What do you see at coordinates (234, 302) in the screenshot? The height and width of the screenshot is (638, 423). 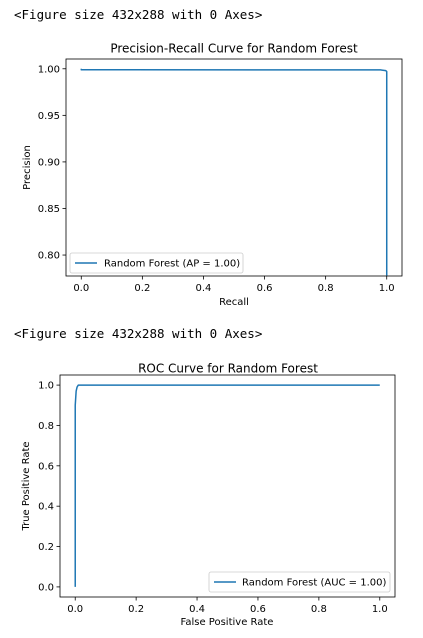 I see `x-axis-label: Recall` at bounding box center [234, 302].